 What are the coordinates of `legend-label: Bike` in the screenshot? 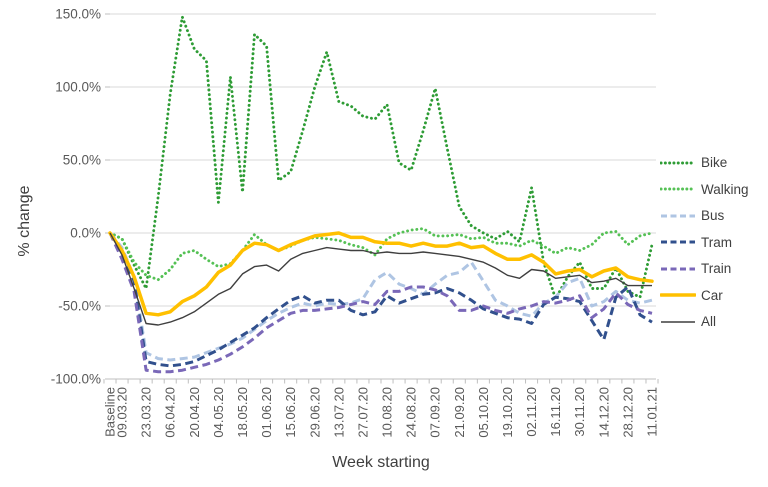 It's located at (714, 162).